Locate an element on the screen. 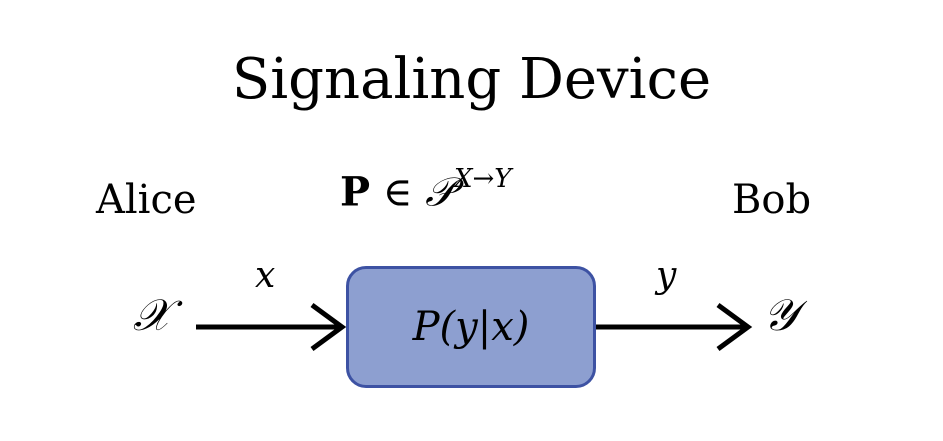 This screenshot has width=943, height=441. input-arrow is located at coordinates (271, 327).